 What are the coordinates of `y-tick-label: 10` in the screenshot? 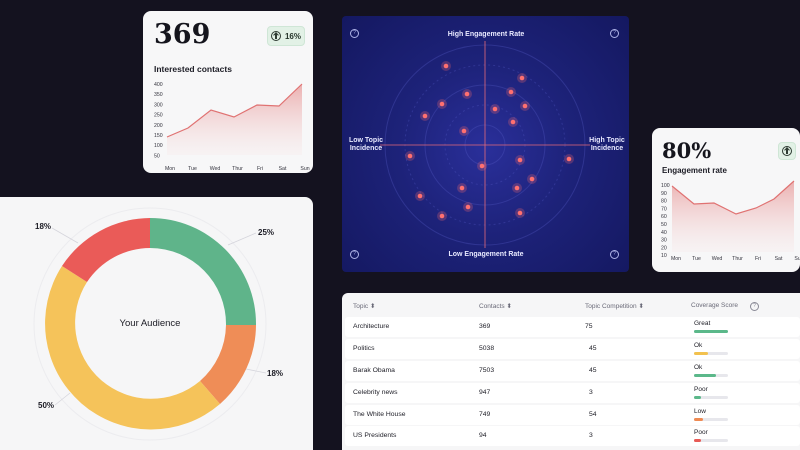 It's located at (664, 256).